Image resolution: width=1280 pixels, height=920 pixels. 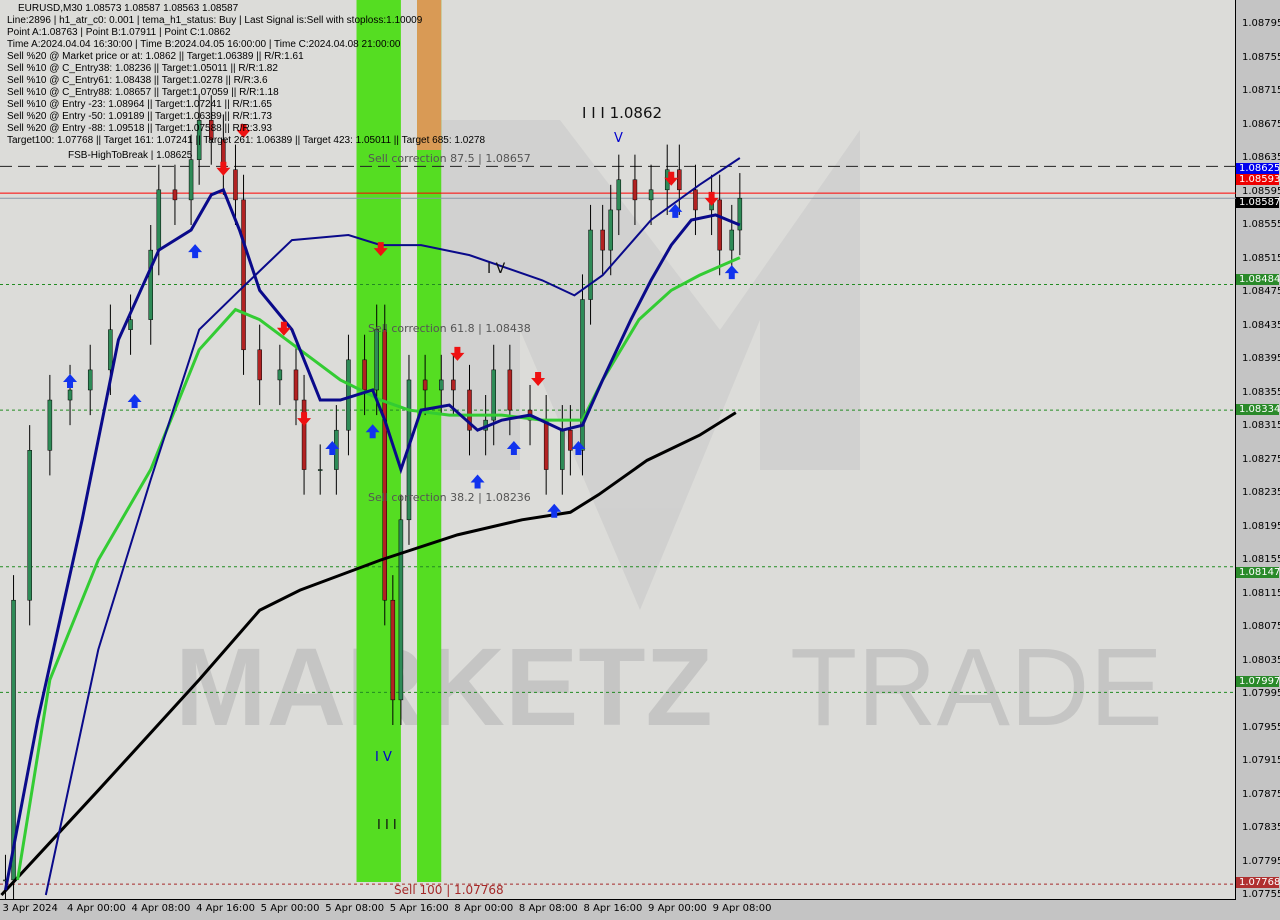 What do you see at coordinates (1261, 492) in the screenshot?
I see `price-tick-label: 1.08235` at bounding box center [1261, 492].